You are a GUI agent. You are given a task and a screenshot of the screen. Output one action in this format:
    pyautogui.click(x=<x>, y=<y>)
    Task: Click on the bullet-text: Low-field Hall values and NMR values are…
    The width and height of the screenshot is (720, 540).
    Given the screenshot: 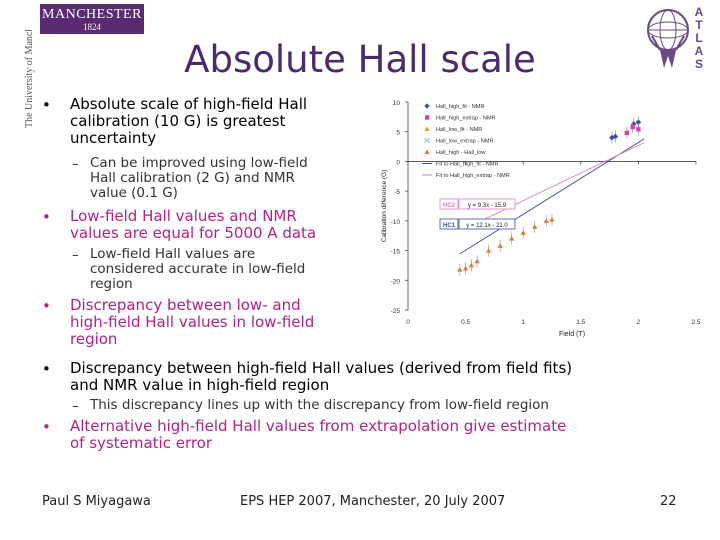 What is the action you would take?
    pyautogui.click(x=193, y=225)
    